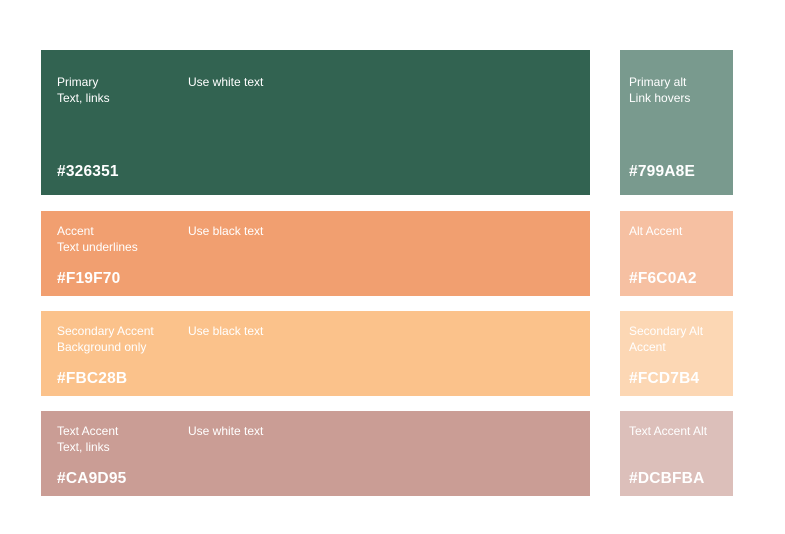 This screenshot has width=785, height=534. Describe the element at coordinates (92, 378) in the screenshot. I see `swatch-hex: #FBC28B` at that location.